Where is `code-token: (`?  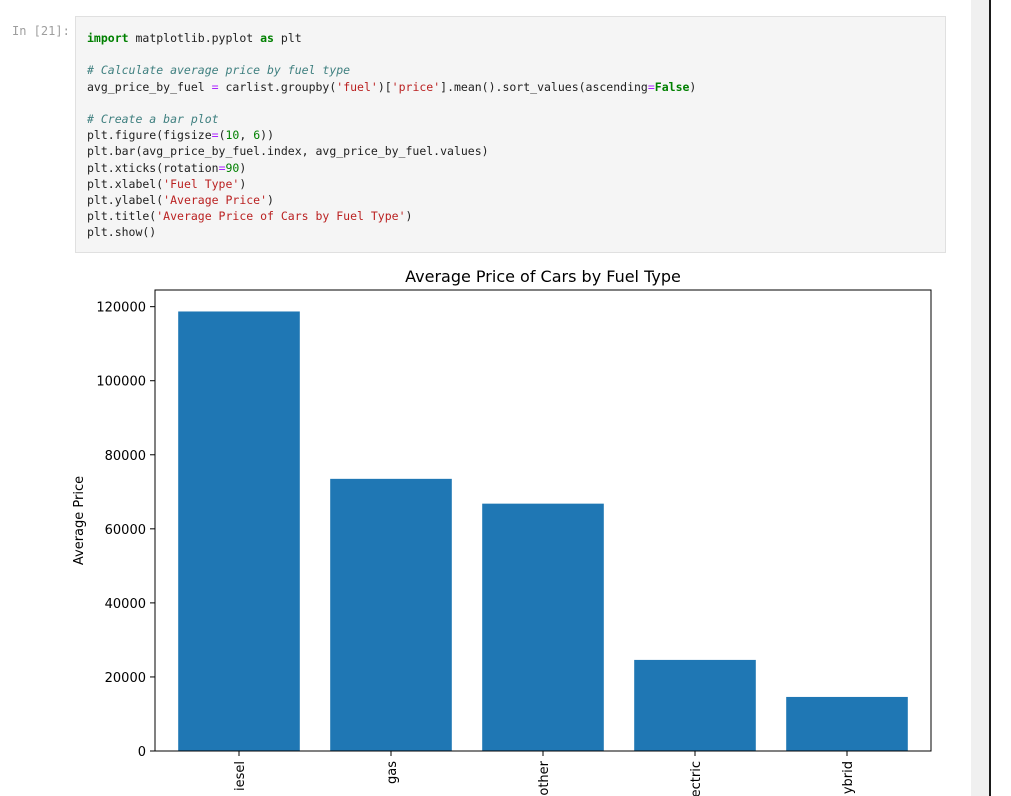 code-token: ( is located at coordinates (222, 135).